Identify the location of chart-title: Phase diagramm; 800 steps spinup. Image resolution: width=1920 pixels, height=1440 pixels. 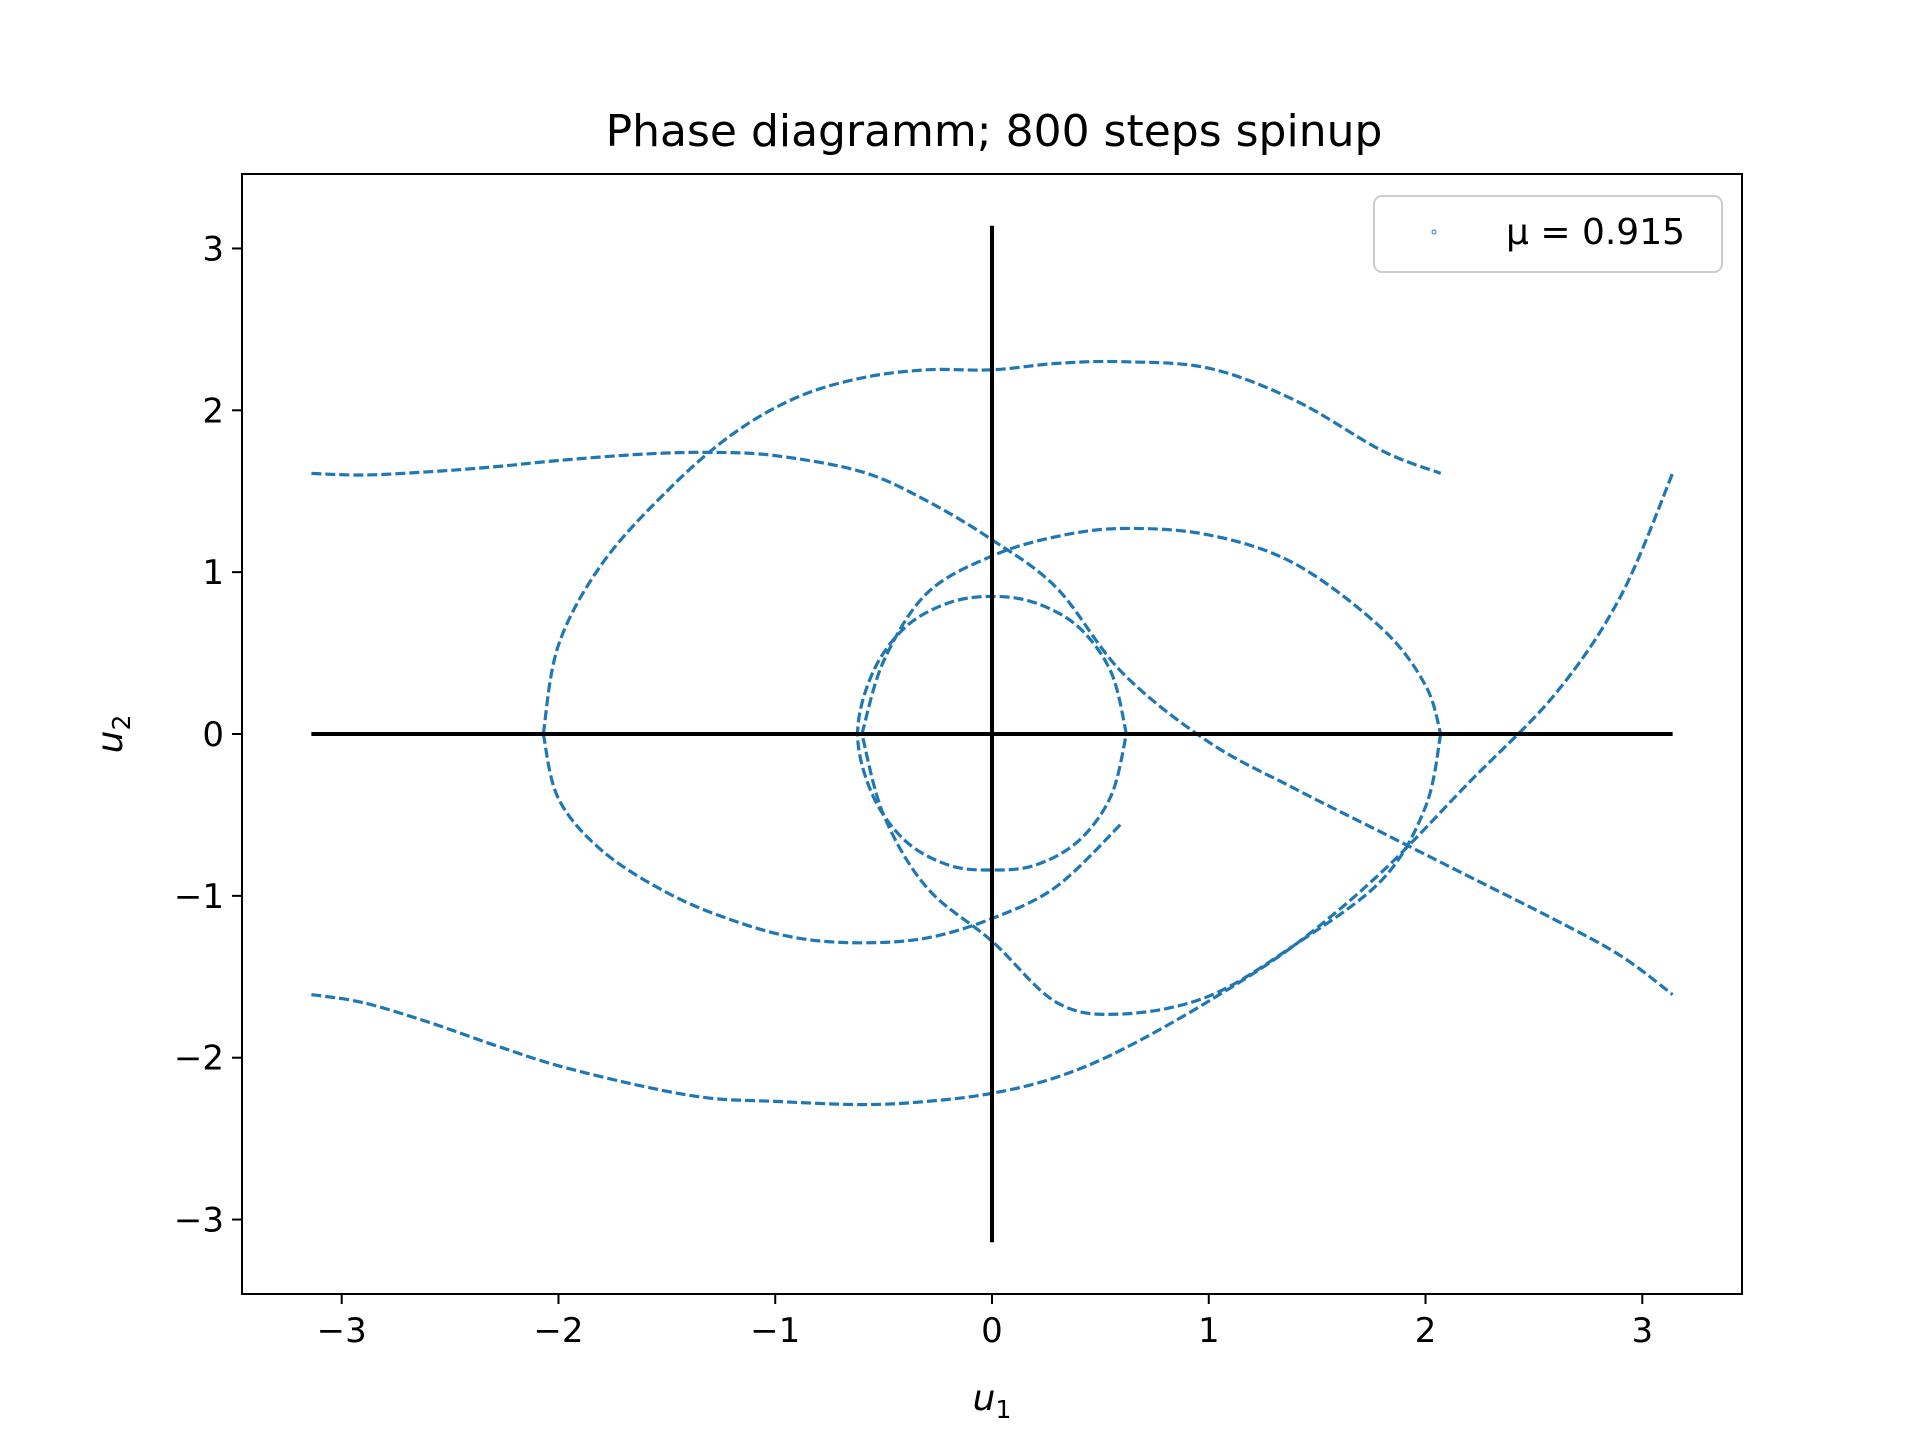
(994, 131).